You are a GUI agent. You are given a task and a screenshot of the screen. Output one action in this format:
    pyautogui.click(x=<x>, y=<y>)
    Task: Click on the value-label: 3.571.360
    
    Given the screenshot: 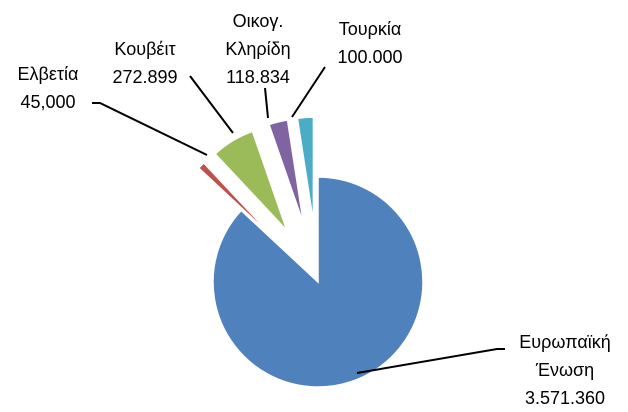 What is the action you would take?
    pyautogui.click(x=565, y=398)
    